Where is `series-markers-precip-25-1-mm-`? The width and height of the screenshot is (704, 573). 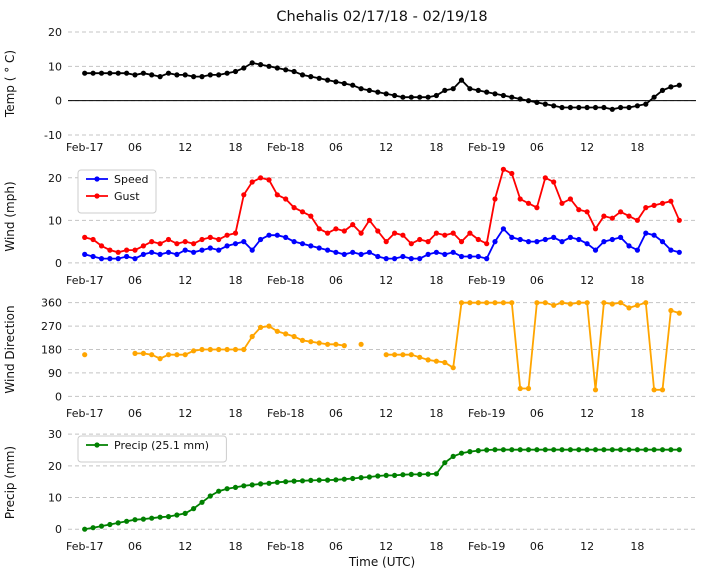 series-markers-precip-25-1-mm- is located at coordinates (382, 489).